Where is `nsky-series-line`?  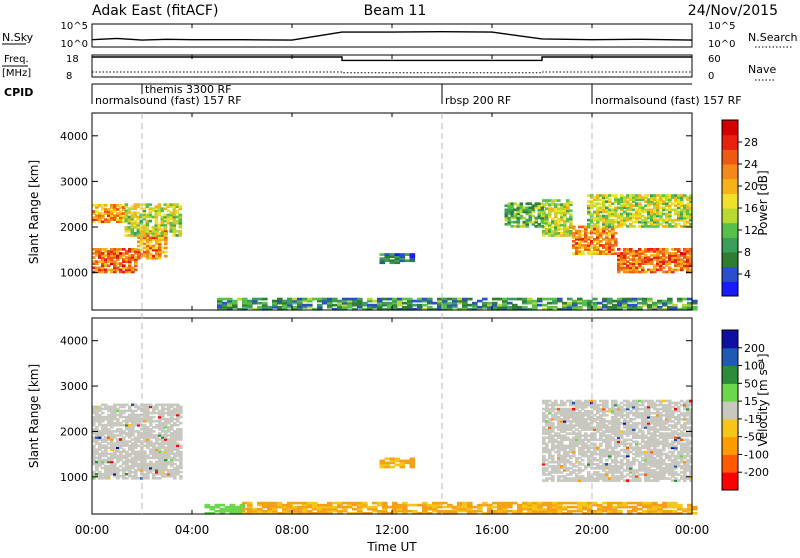 nsky-series-line is located at coordinates (392, 36).